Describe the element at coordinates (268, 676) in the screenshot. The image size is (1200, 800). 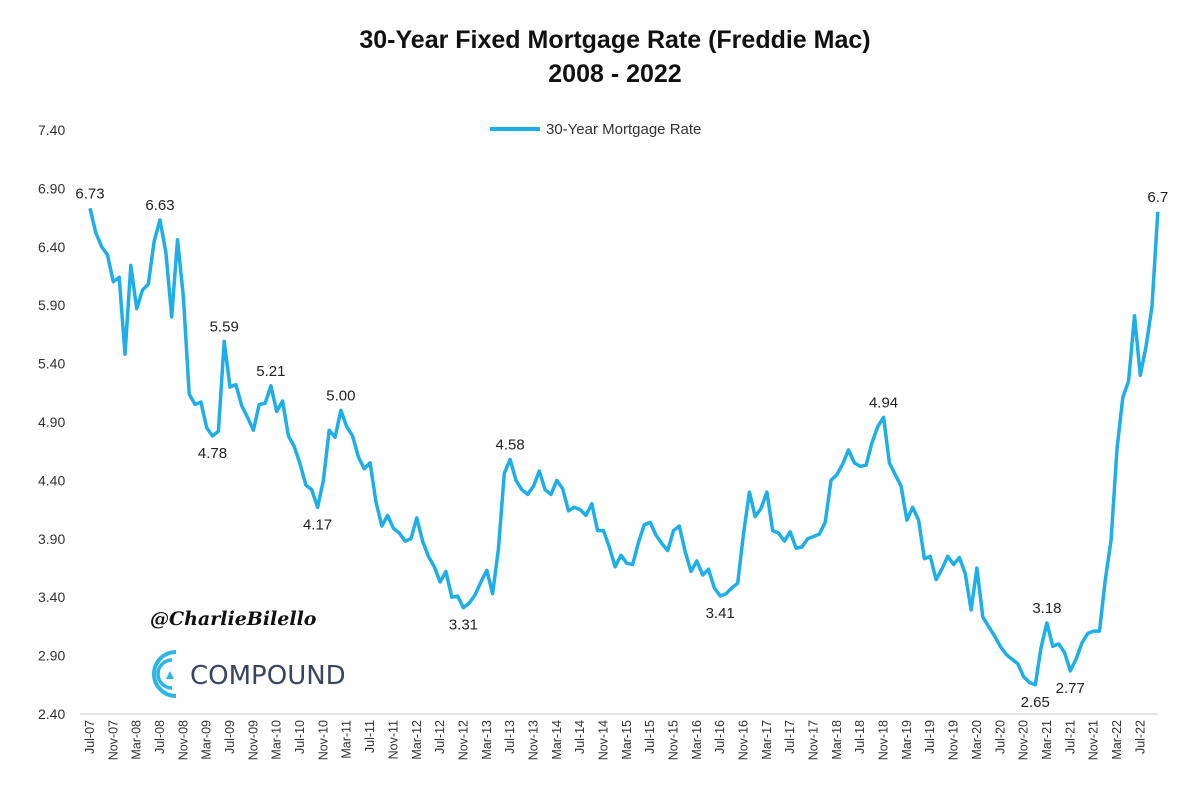
I see `brand-name: COMPOUND` at that location.